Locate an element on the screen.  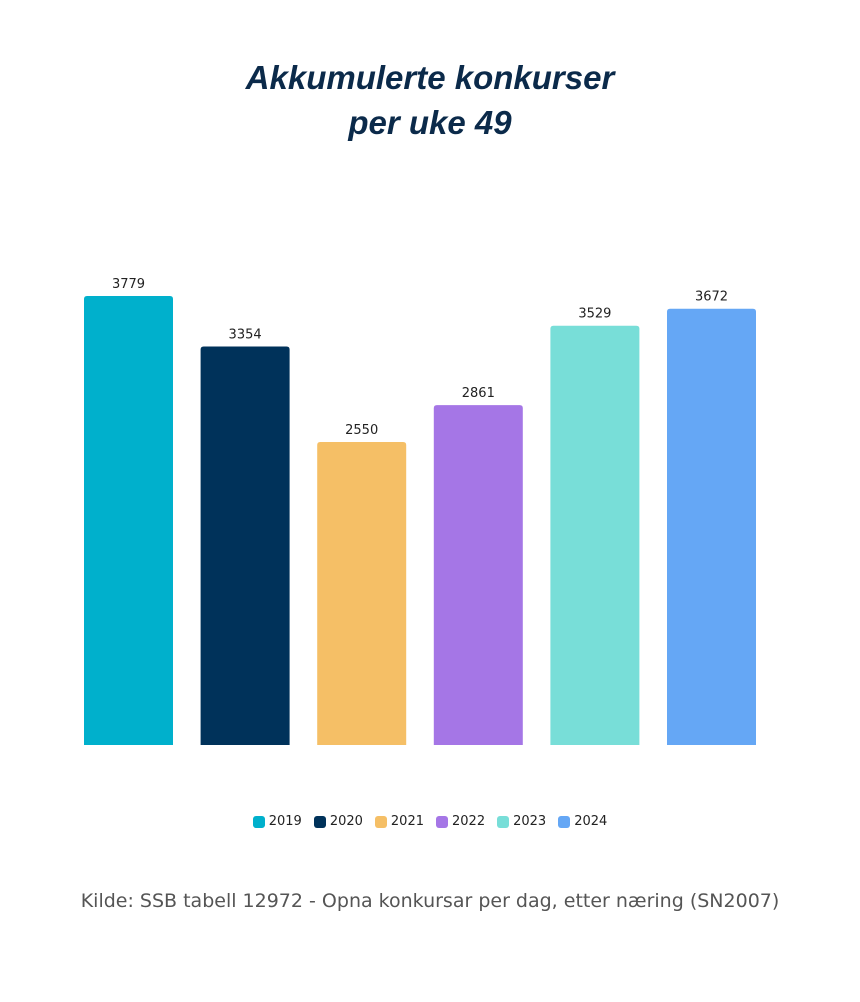
bar-2019 is located at coordinates (128, 520).